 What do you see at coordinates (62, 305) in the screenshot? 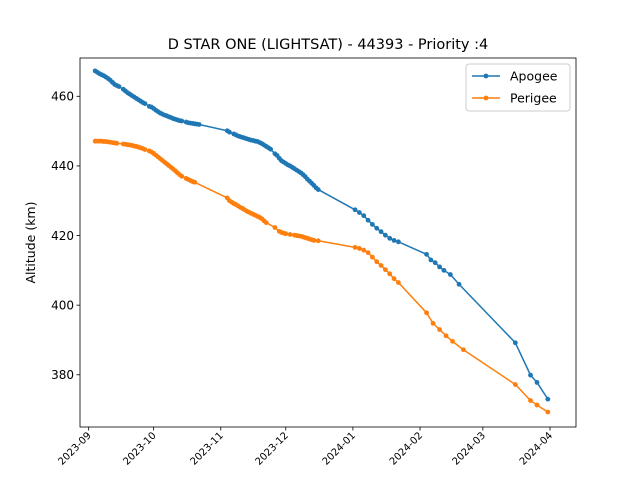
I see `y-tick-label: 400` at bounding box center [62, 305].